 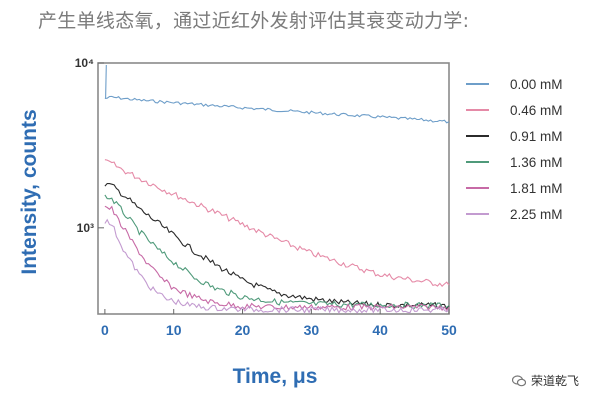 I want to click on legend-label: 0.91 mM, so click(x=536, y=136).